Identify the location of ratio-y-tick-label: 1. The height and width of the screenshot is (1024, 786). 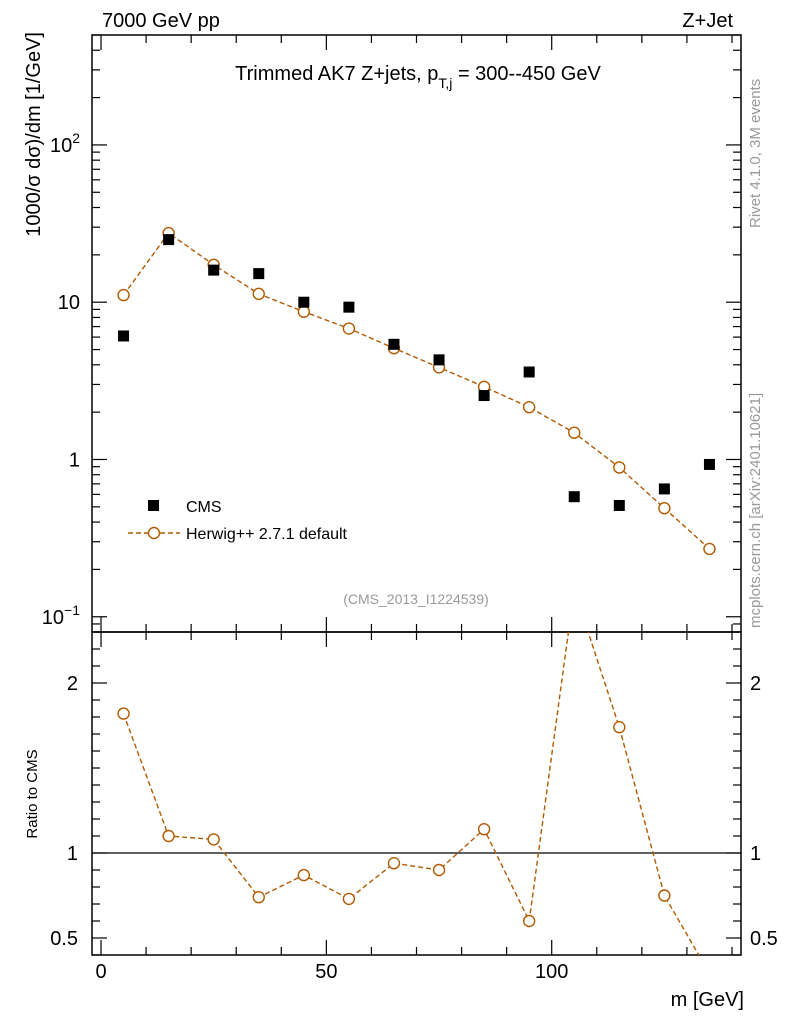
(72, 854).